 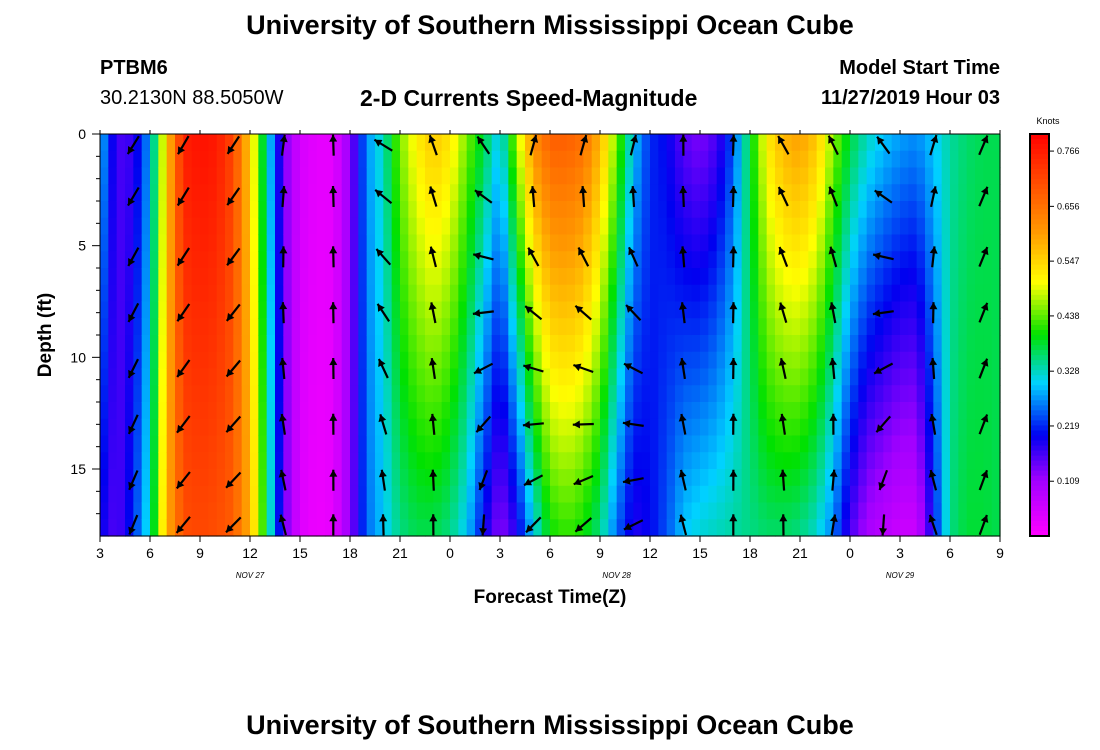 I want to click on colorbar-tick-label: 0.328, so click(x=1068, y=371).